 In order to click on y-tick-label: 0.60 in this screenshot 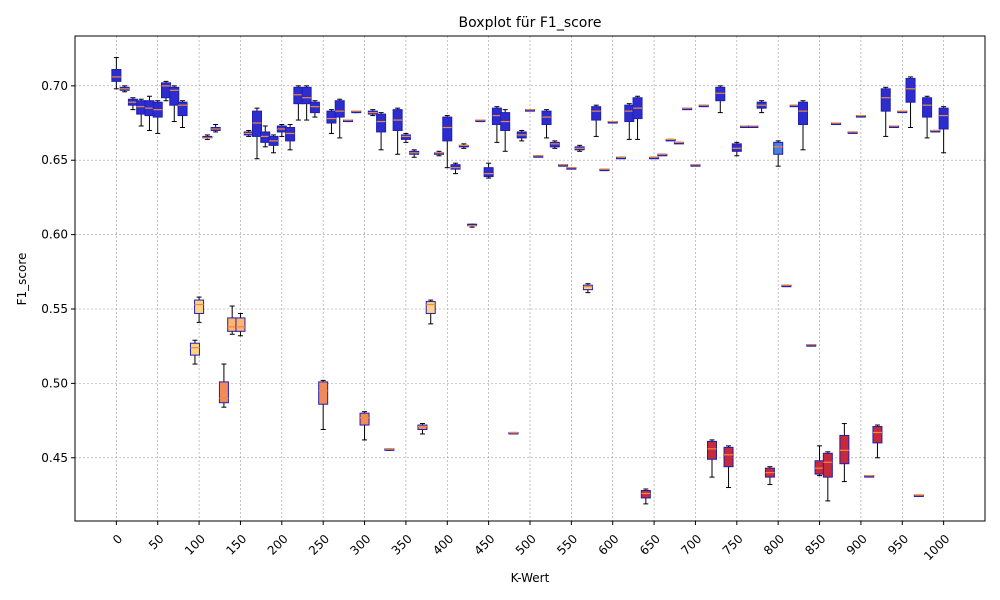, I will do `click(54, 235)`.